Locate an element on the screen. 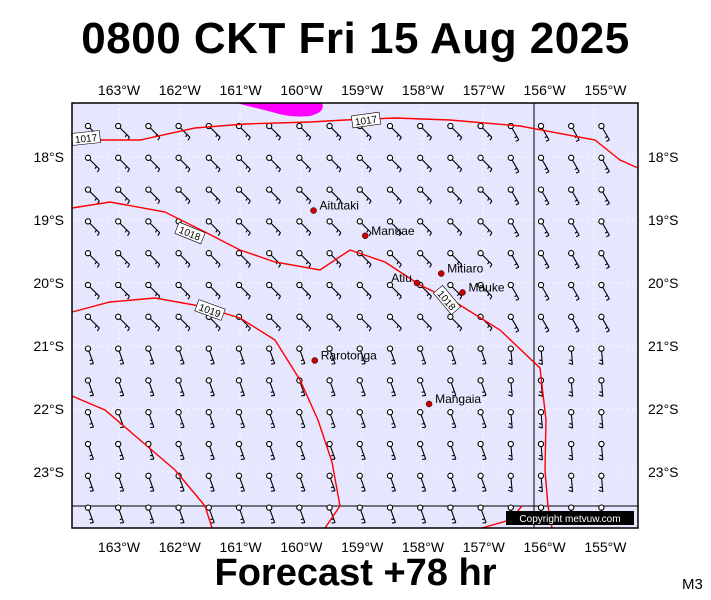 The width and height of the screenshot is (711, 600). longitude-label: 163°W is located at coordinates (119, 90).